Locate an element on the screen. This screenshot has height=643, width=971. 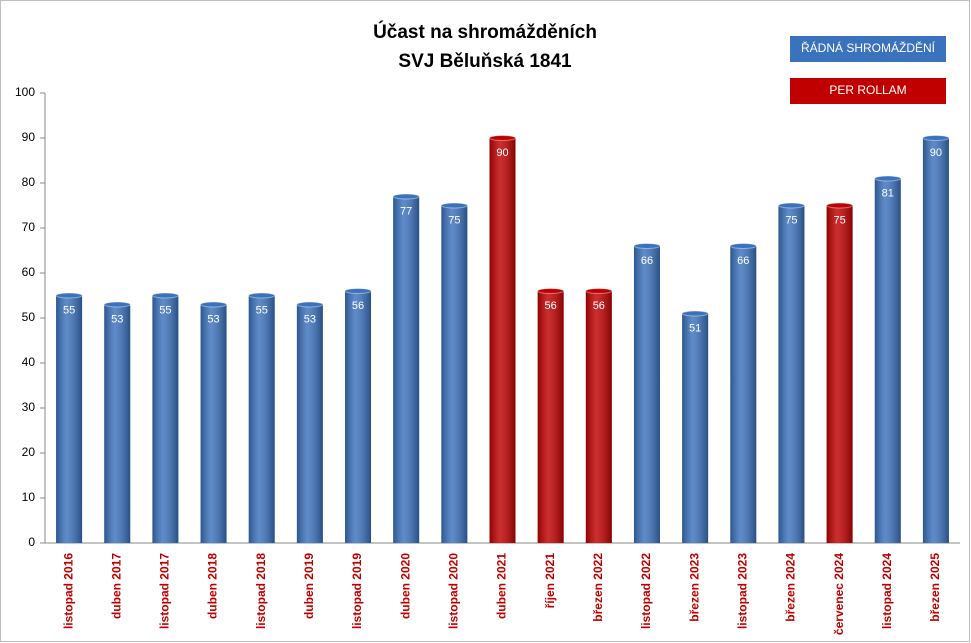
x-tick-label: duben 2020 is located at coordinates (405, 586).